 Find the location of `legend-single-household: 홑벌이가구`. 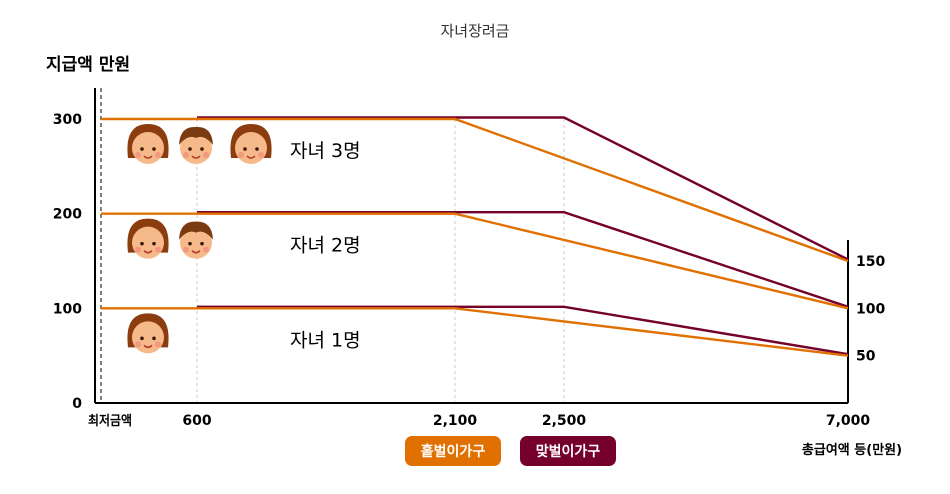

legend-single-household: 홑벌이가구 is located at coordinates (453, 451).